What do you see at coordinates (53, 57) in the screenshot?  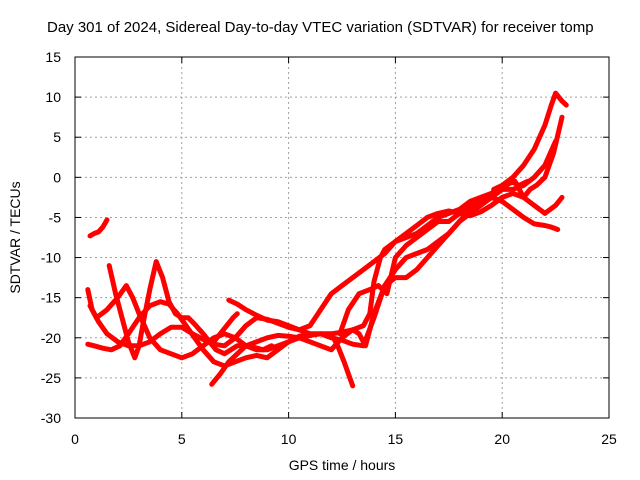 I see `y-tick-label: 15` at bounding box center [53, 57].